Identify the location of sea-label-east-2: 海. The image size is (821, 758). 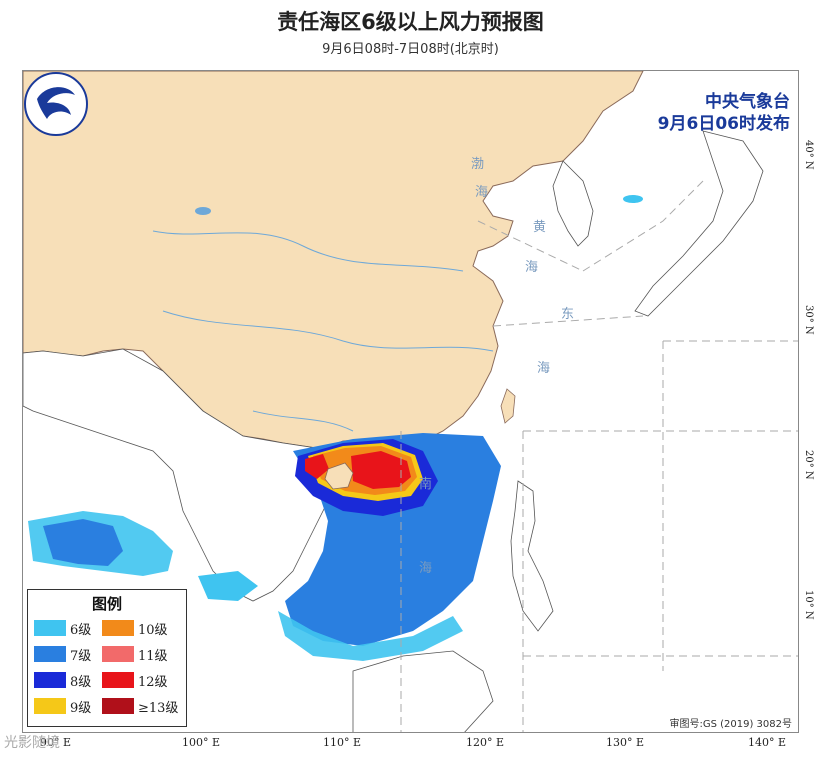
(544, 368).